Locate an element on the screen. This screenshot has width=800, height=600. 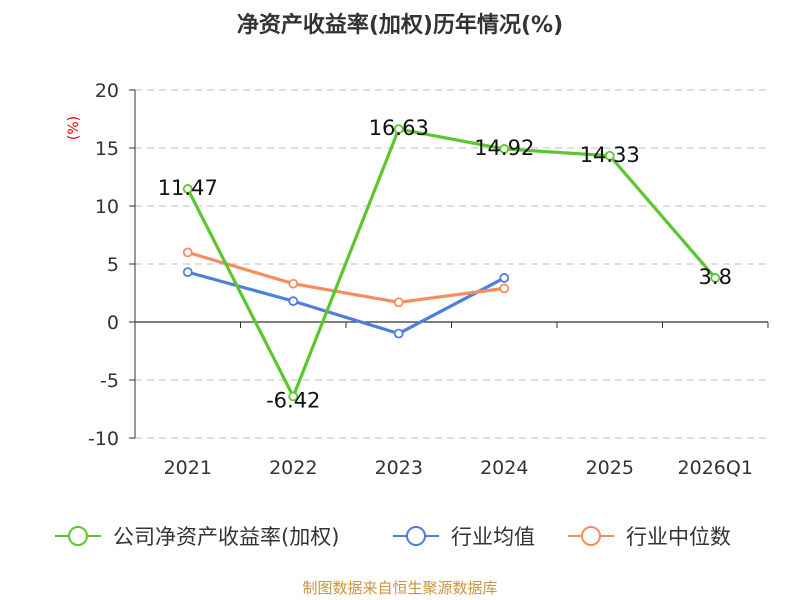
x-tick-label: 2026Q1 is located at coordinates (715, 468).